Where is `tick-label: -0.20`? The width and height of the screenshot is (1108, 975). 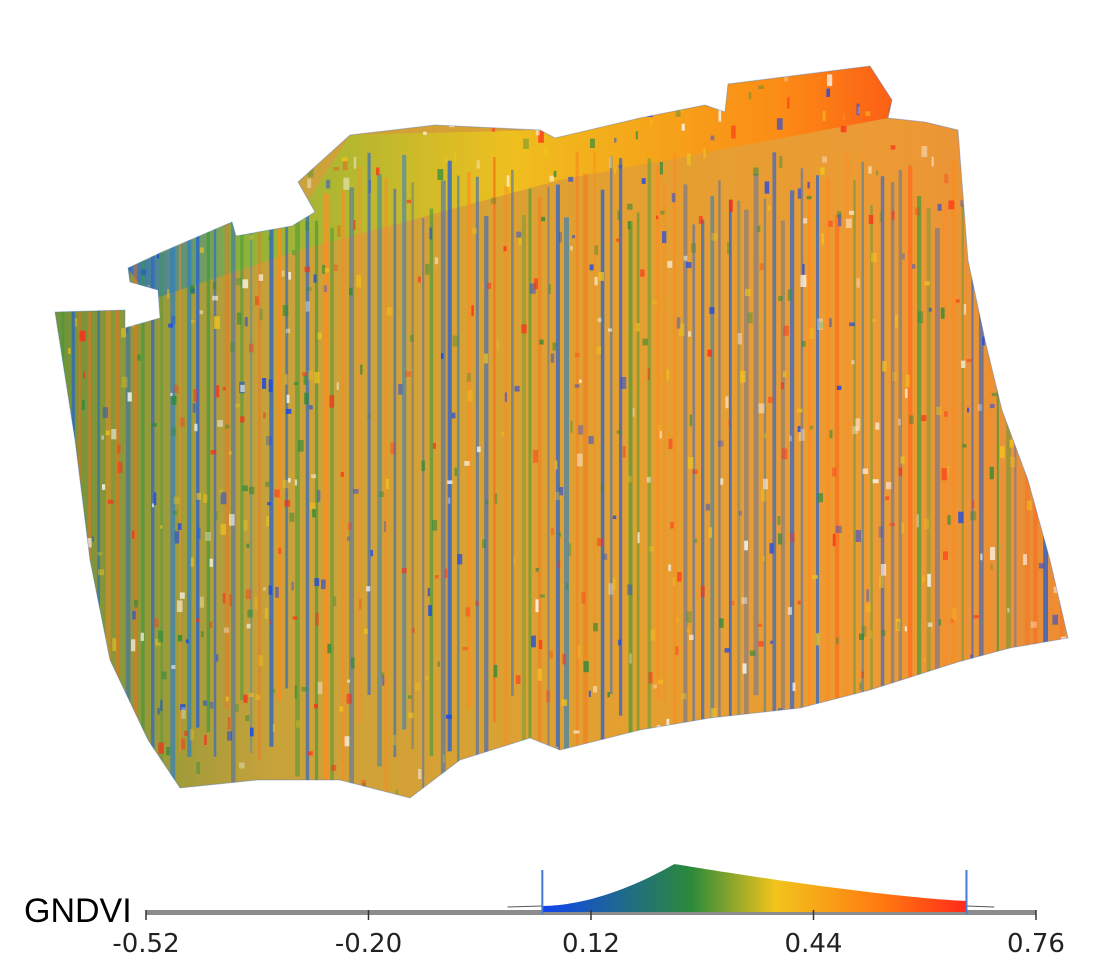 tick-label: -0.20 is located at coordinates (368, 944).